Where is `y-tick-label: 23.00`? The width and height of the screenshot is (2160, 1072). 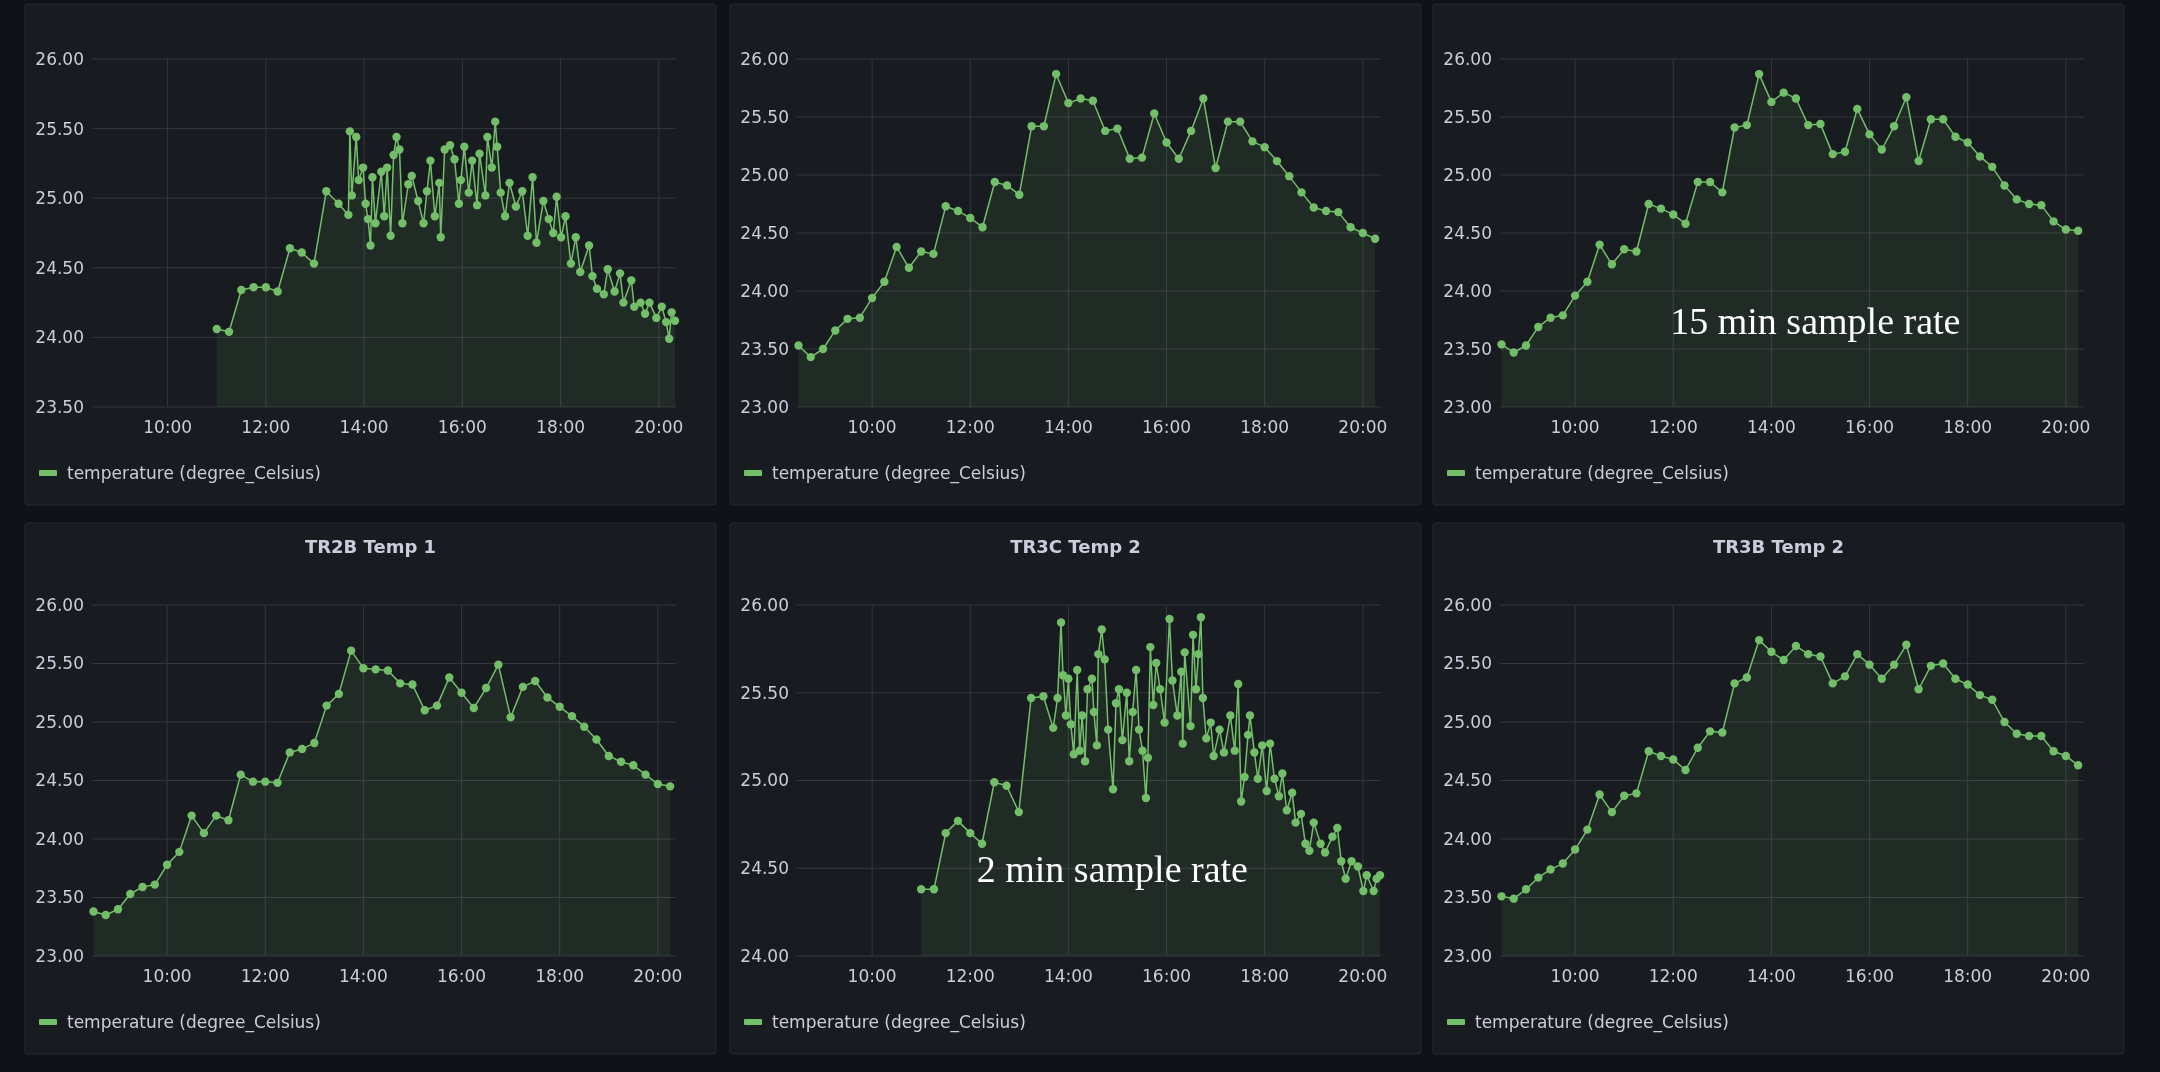 y-tick-label: 23.00 is located at coordinates (1467, 955).